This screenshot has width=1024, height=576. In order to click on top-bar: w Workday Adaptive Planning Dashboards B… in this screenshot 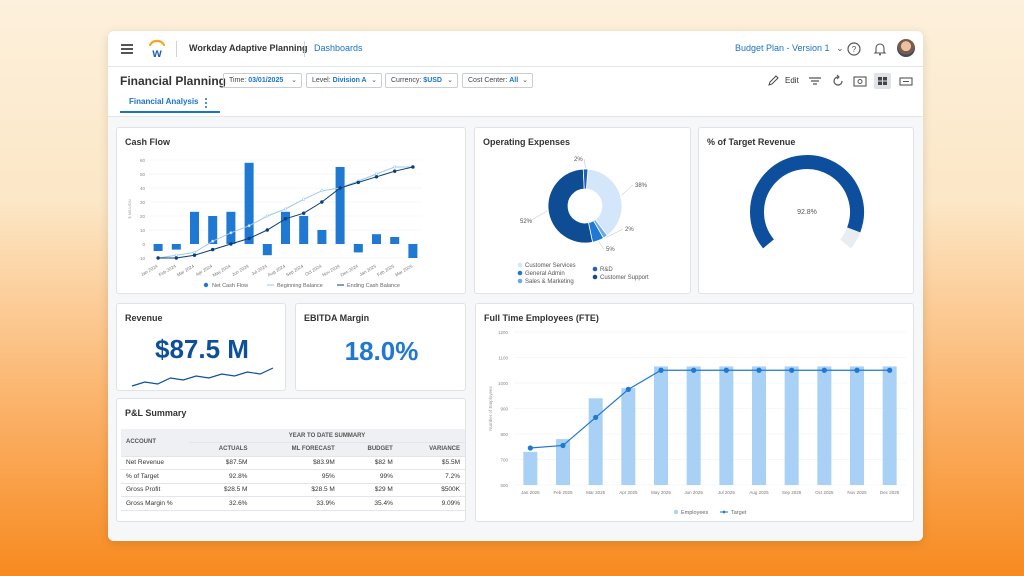, I will do `click(515, 49)`.